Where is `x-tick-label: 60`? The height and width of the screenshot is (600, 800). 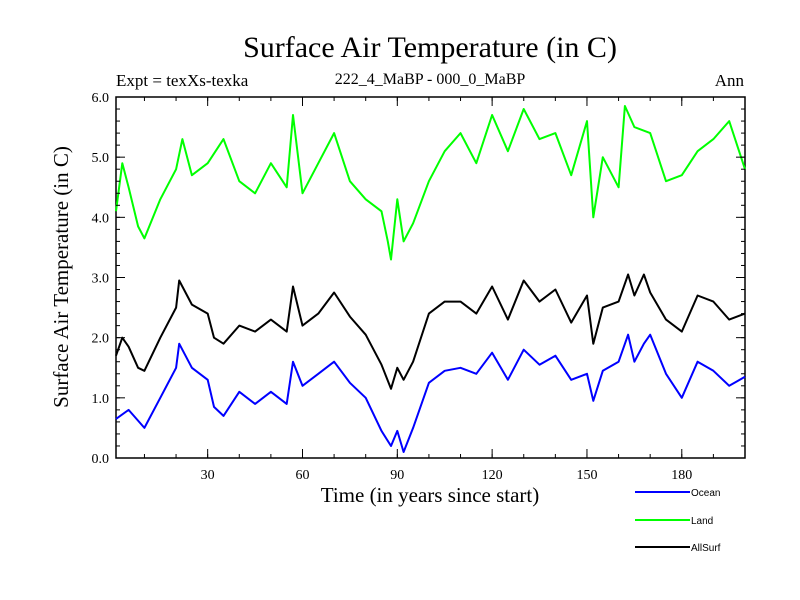
x-tick-label: 60 is located at coordinates (302, 475).